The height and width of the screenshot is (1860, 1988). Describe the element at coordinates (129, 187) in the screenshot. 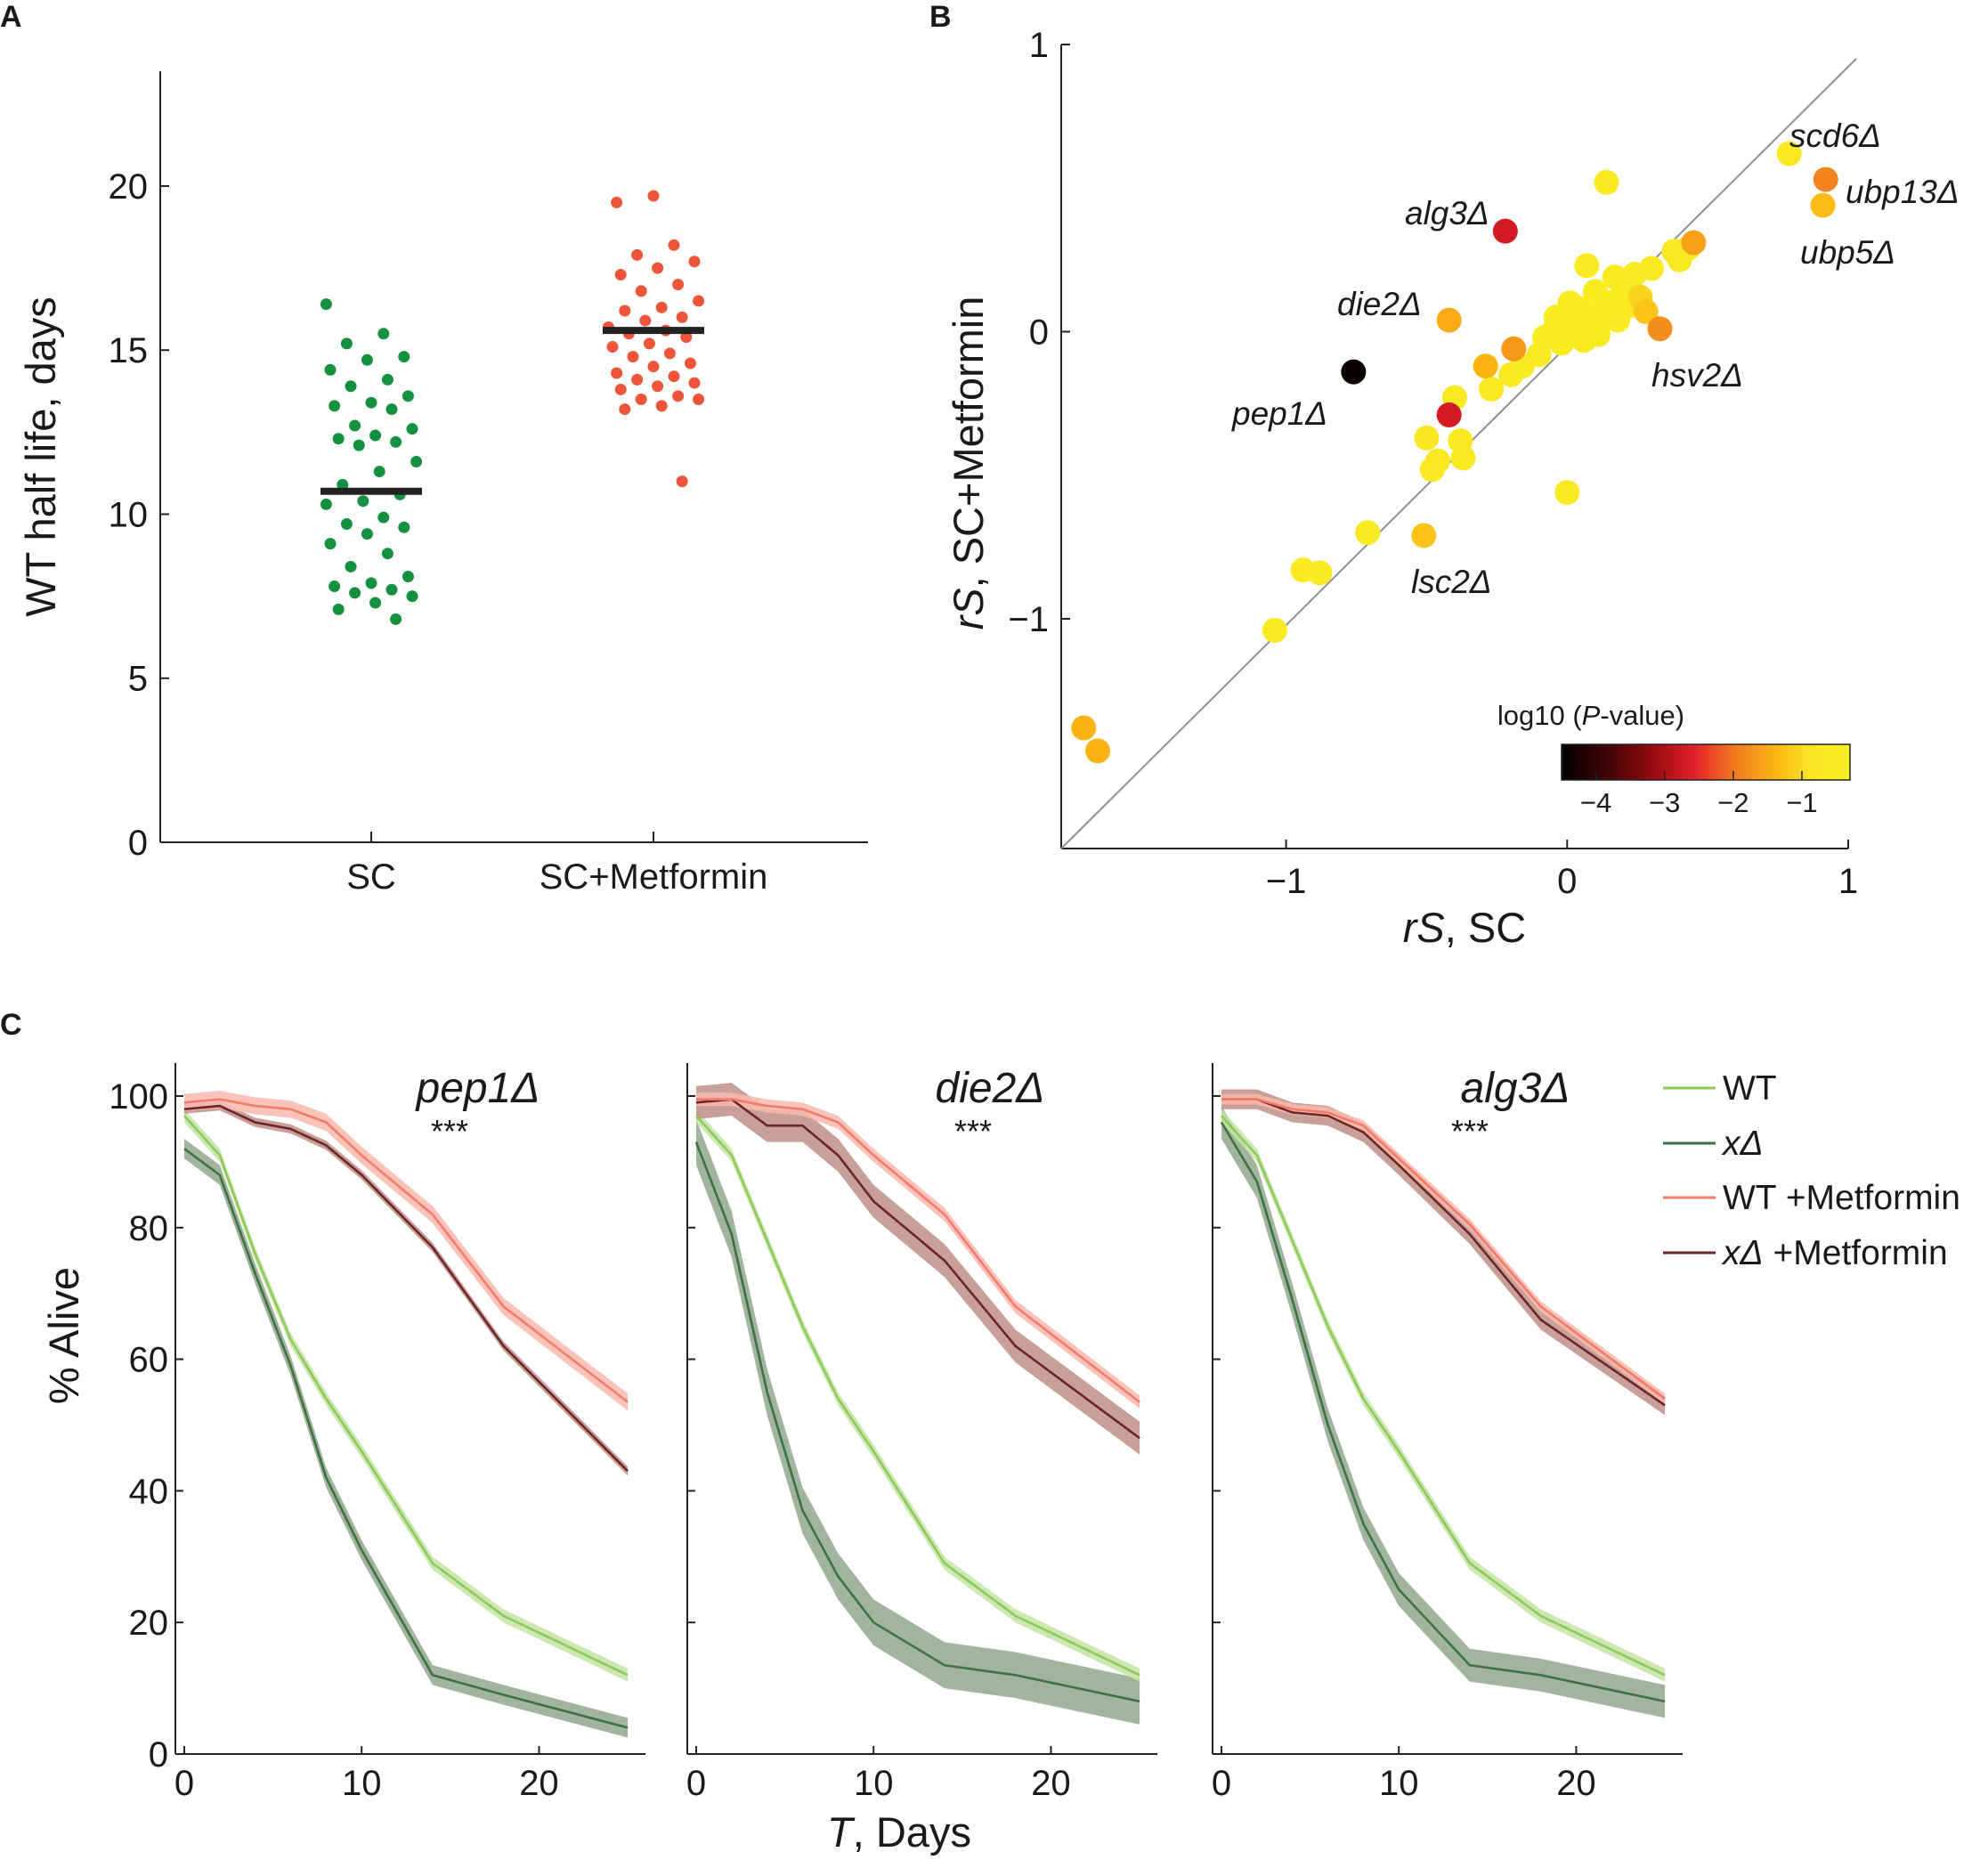

I see `panel-a-y-tick-label: 20` at that location.